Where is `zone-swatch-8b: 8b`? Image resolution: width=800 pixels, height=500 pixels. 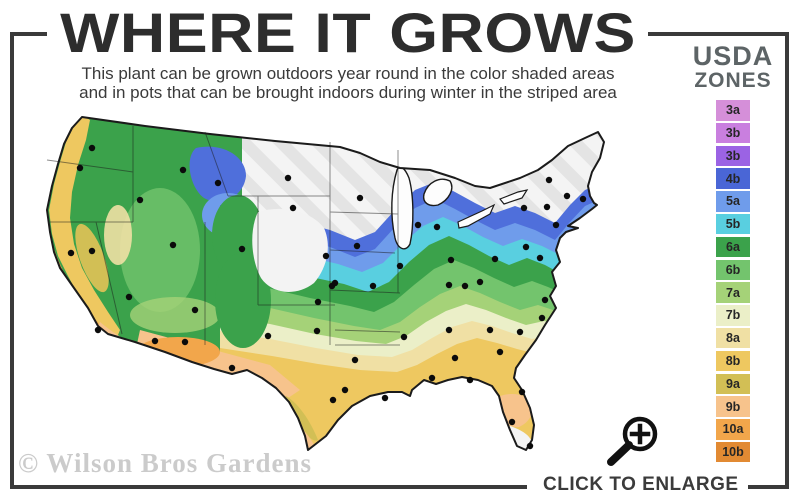 zone-swatch-8b: 8b is located at coordinates (733, 361).